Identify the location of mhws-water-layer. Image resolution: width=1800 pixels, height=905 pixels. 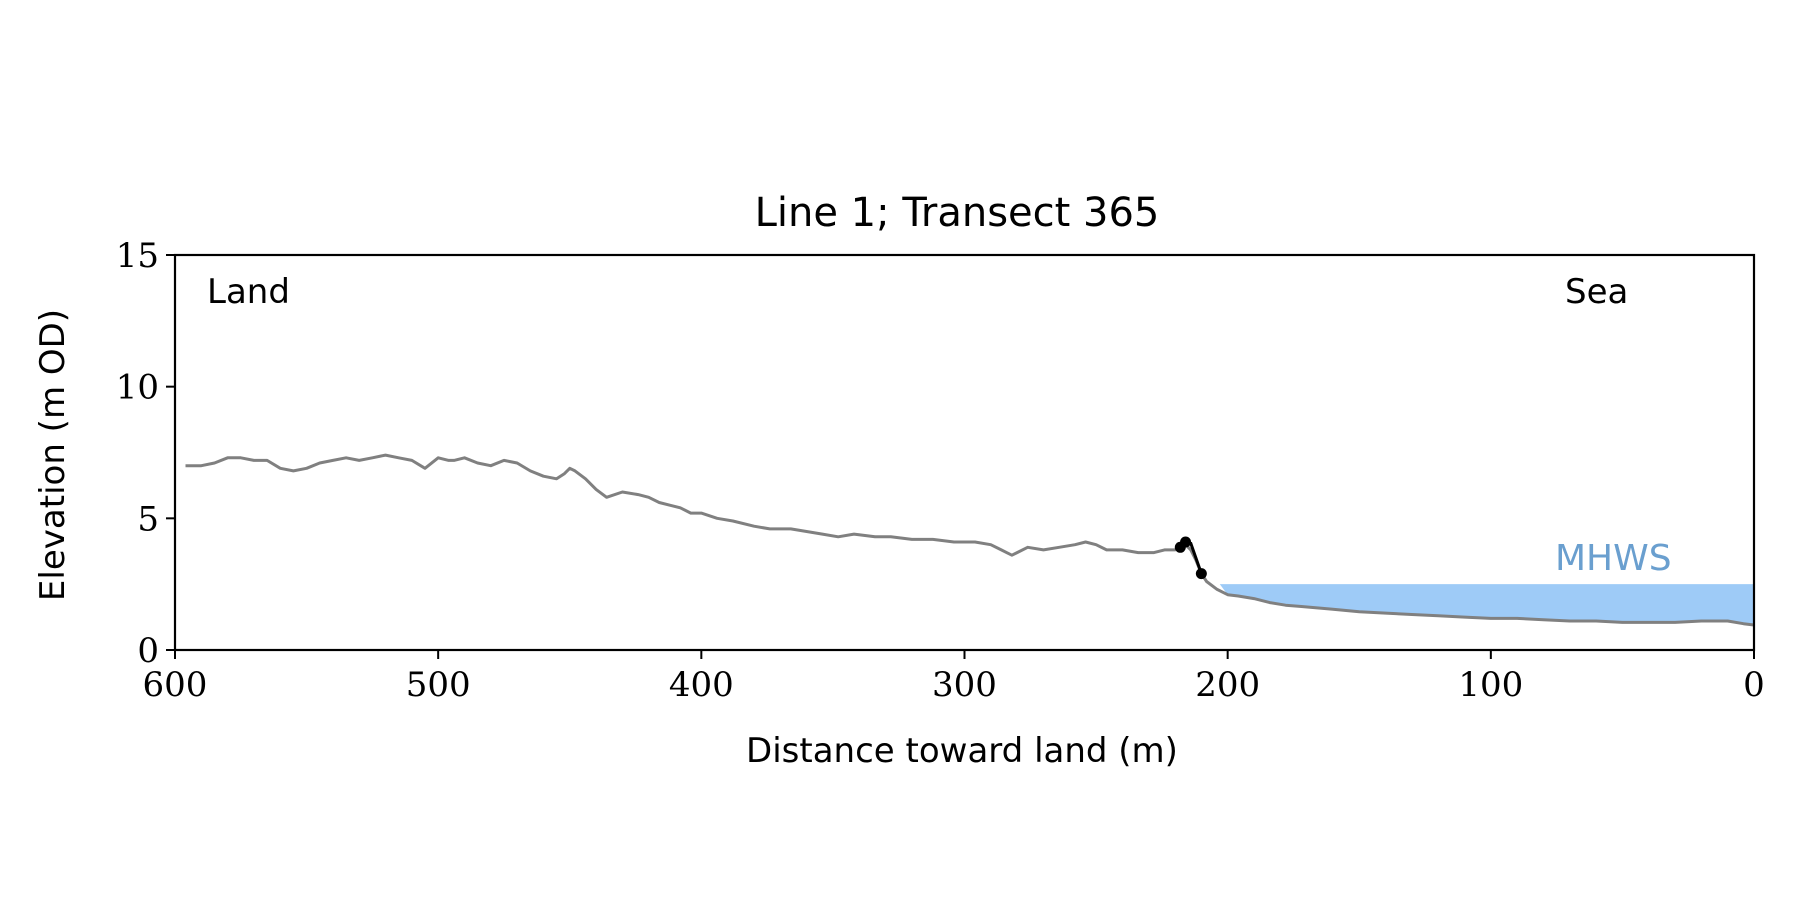
(1486, 604).